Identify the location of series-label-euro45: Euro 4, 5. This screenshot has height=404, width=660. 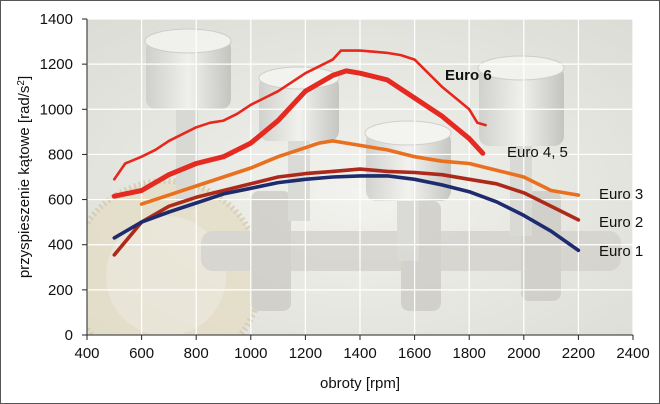
(537, 152).